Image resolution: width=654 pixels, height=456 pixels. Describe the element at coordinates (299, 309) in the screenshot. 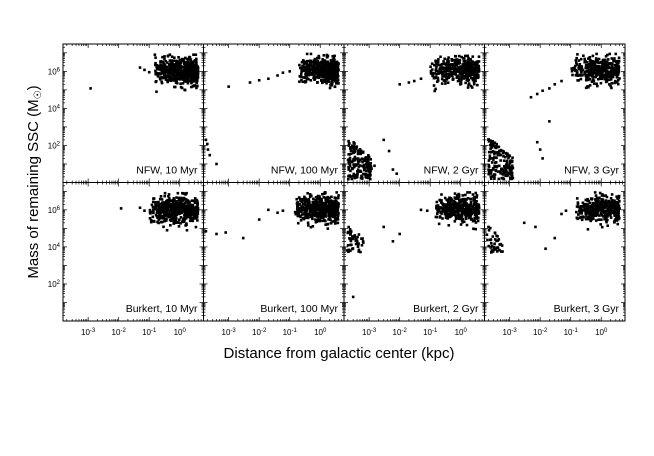

I see `panel-label: Burkert, 100 Myr` at that location.